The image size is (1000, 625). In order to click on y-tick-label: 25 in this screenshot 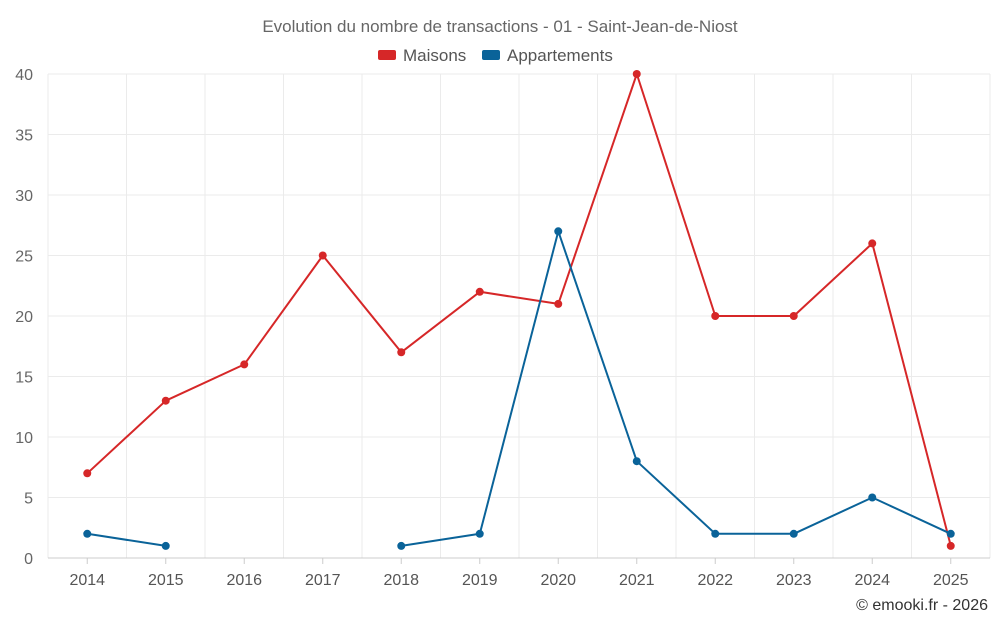, I will do `click(24, 257)`.